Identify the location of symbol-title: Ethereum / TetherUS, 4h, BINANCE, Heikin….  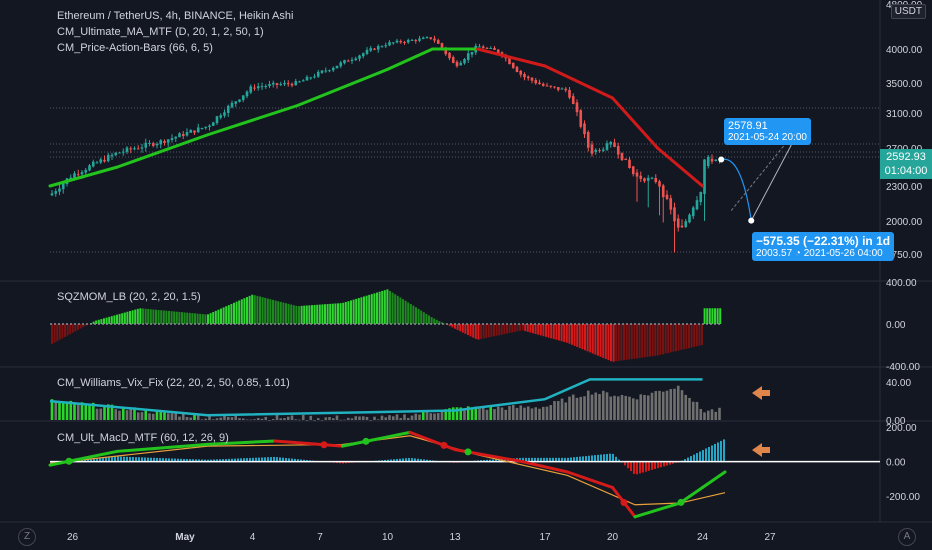
(175, 16).